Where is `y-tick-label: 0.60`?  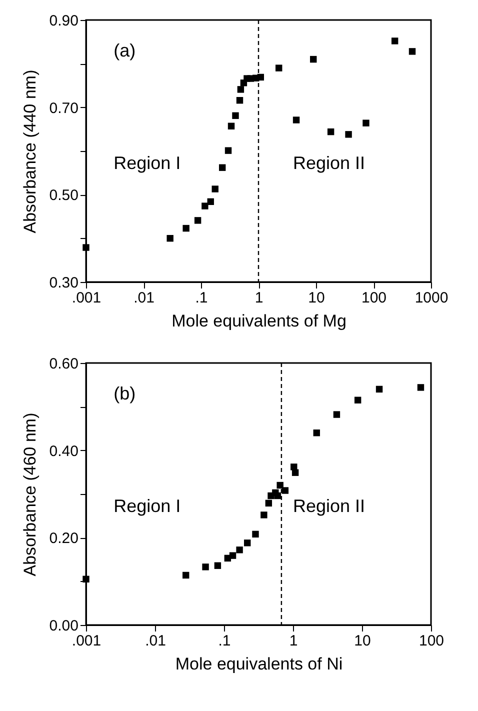 y-tick-label: 0.60 is located at coordinates (63, 364).